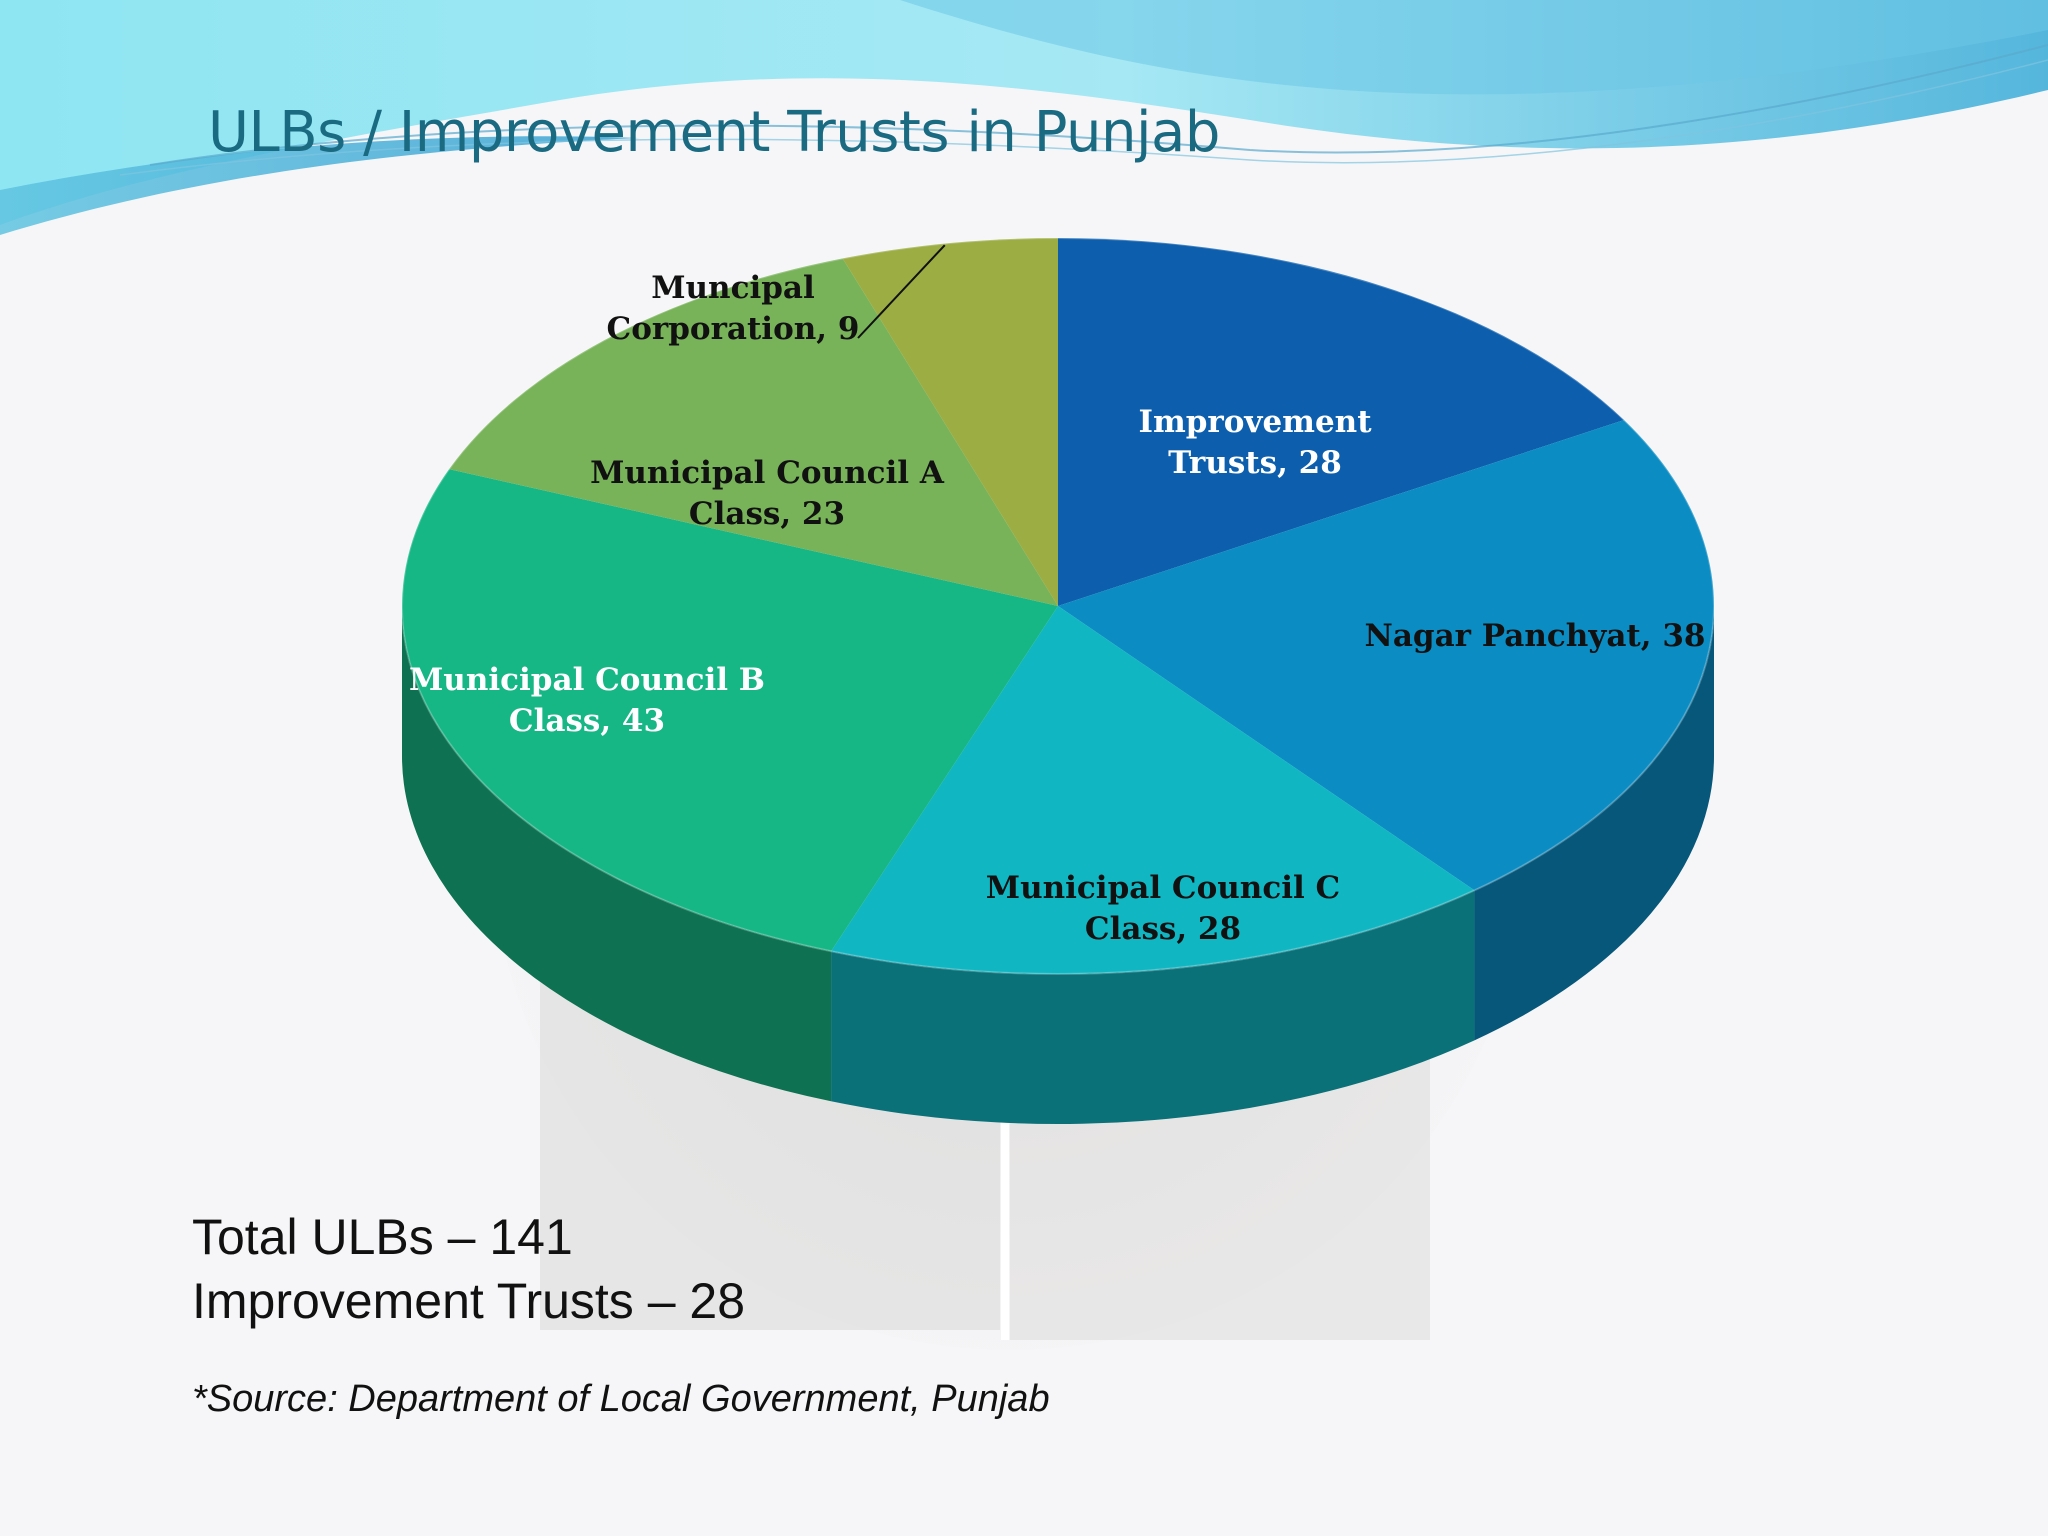 The height and width of the screenshot is (1536, 2048). What do you see at coordinates (587, 700) in the screenshot?
I see `pie-label-municipal-council-b-class-43: Municipal Council B Class, 43` at bounding box center [587, 700].